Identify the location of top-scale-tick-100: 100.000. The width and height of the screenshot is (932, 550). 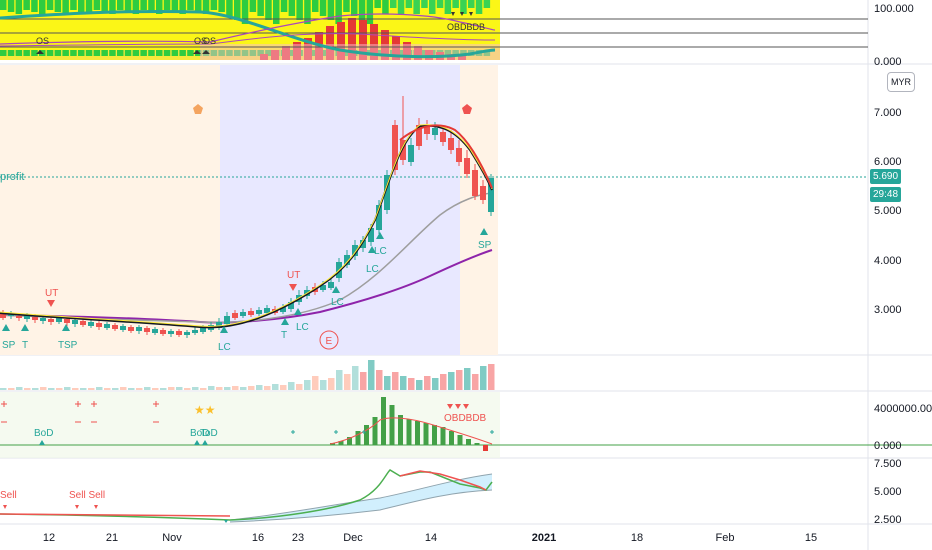
(894, 9).